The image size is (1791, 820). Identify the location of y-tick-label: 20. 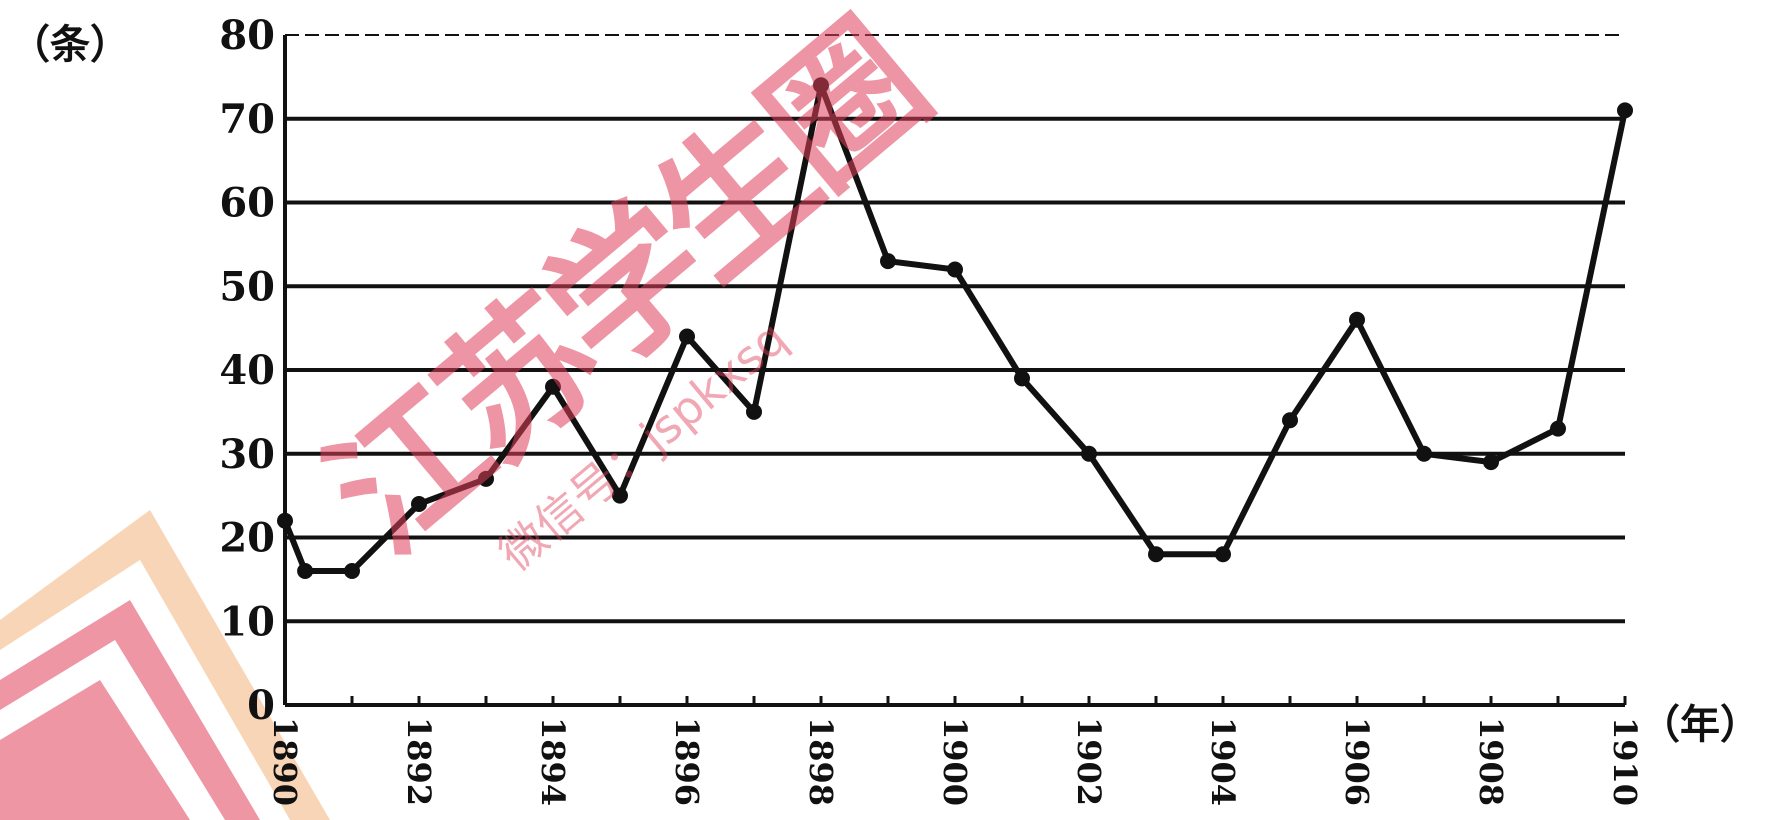
(247, 538).